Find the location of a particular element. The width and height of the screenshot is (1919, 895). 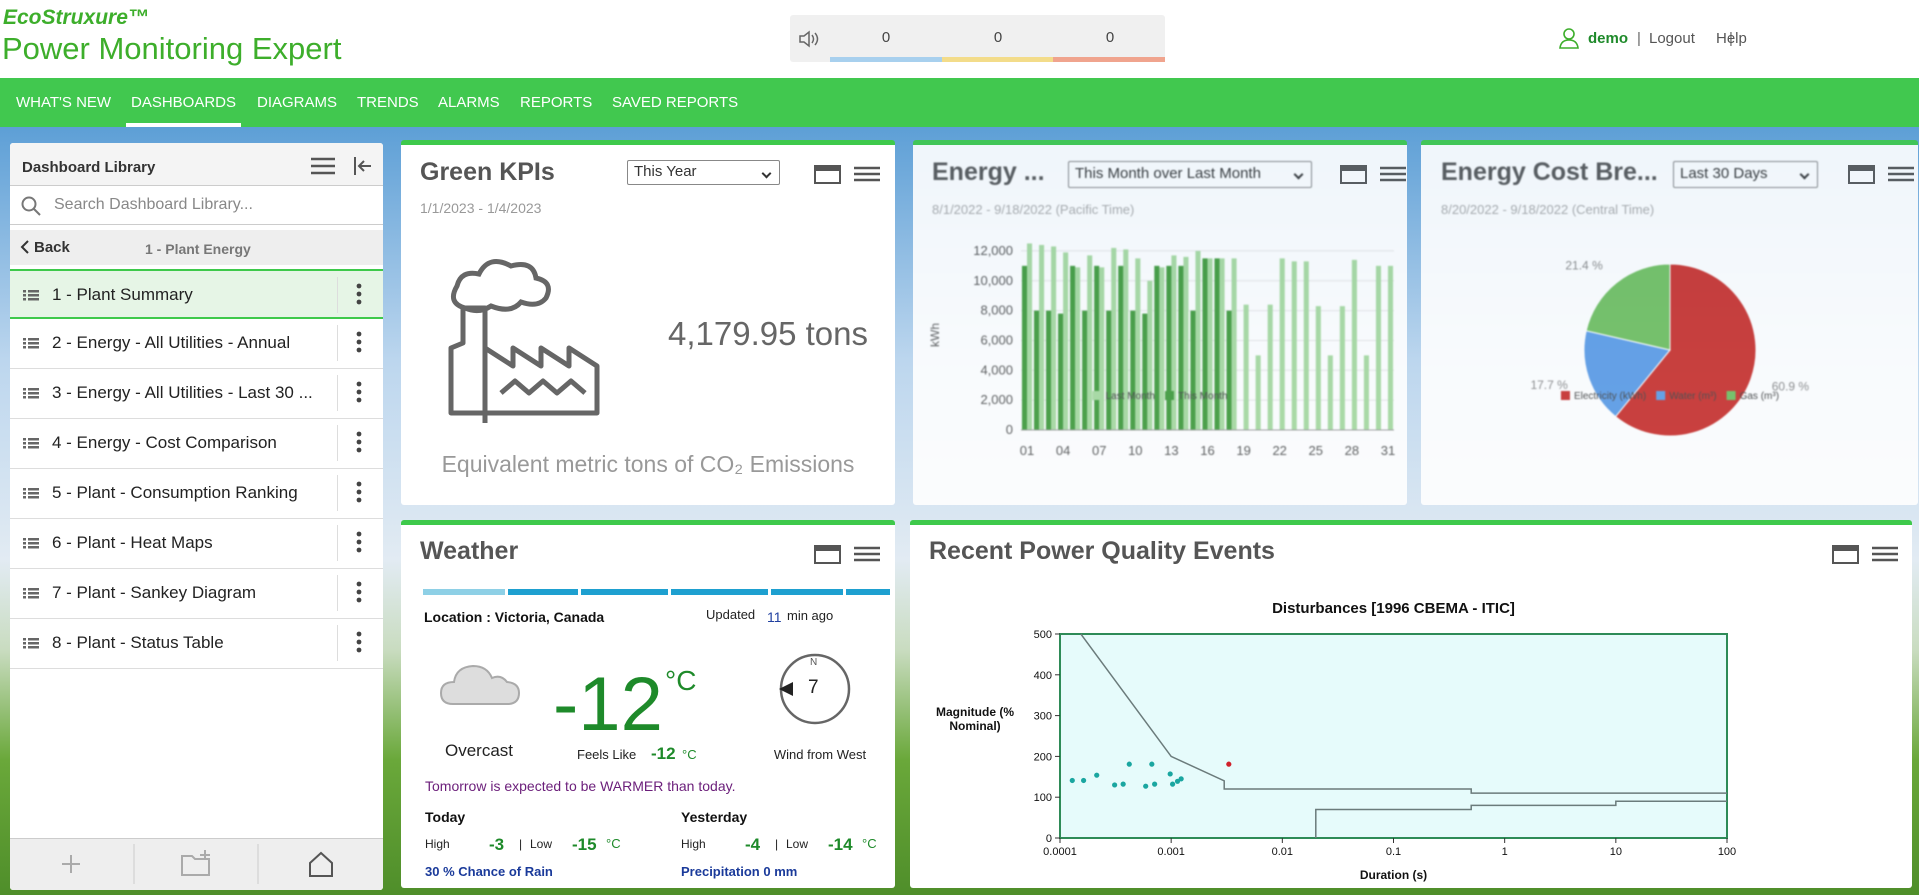

library-item-label: 1 - Plant Summary is located at coordinates (122, 294).